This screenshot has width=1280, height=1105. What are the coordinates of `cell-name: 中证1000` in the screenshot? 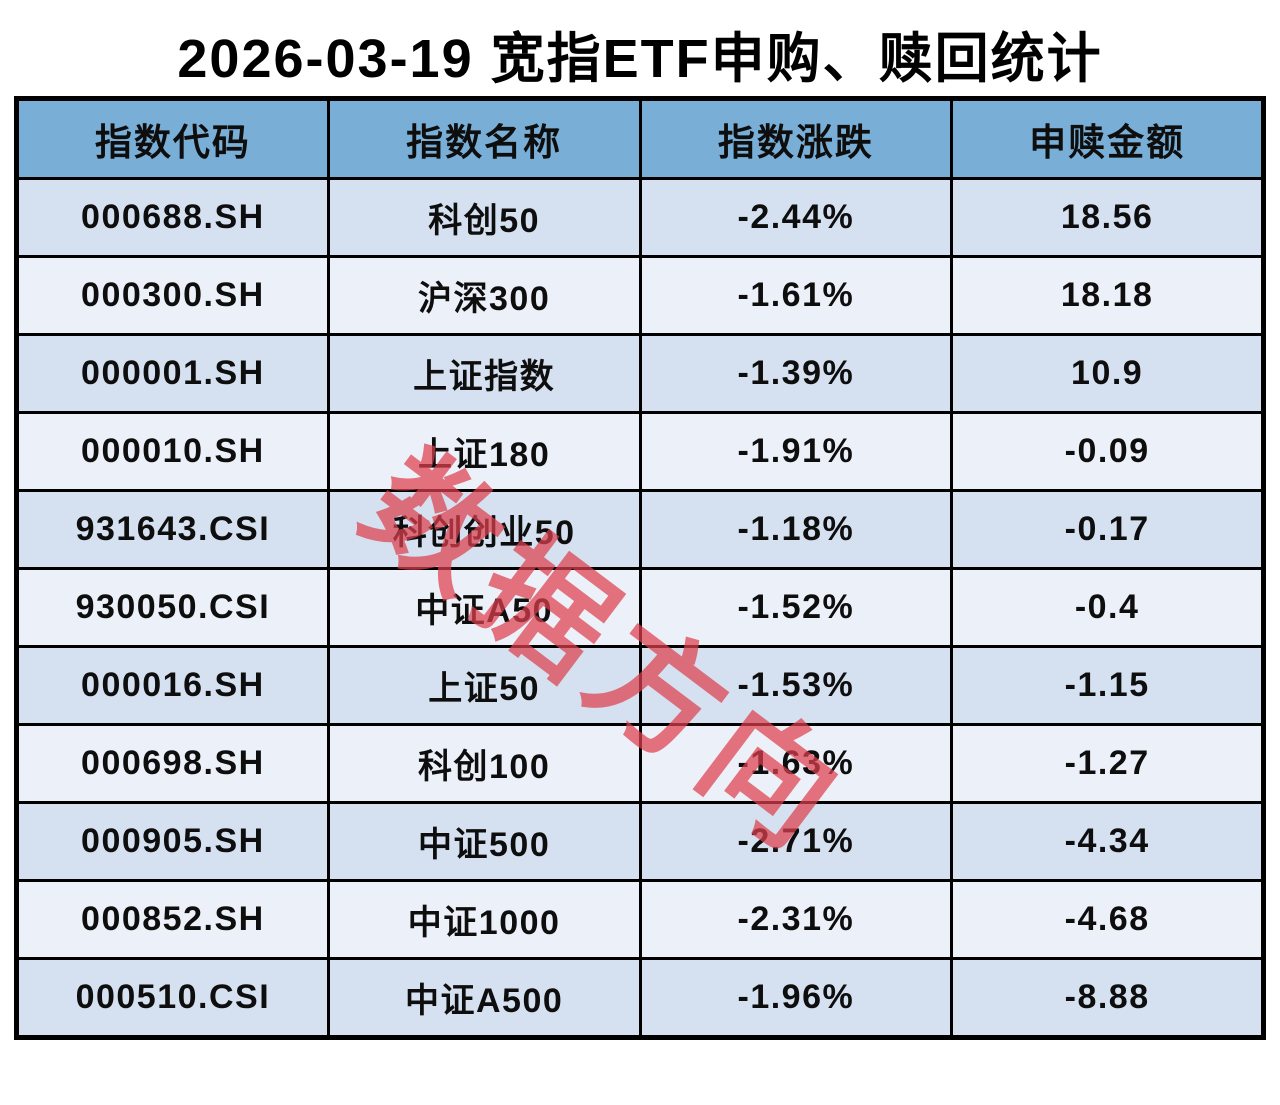 It's located at (484, 919).